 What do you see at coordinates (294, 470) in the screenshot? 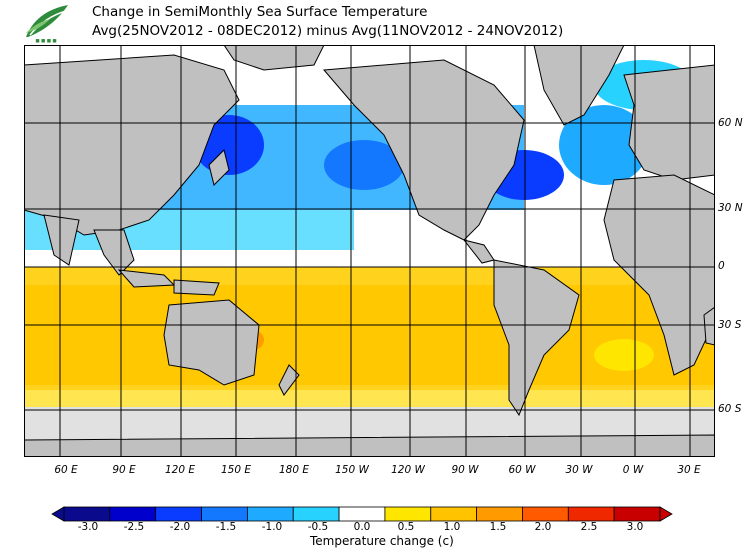
I see `lon-label: 180 E` at bounding box center [294, 470].